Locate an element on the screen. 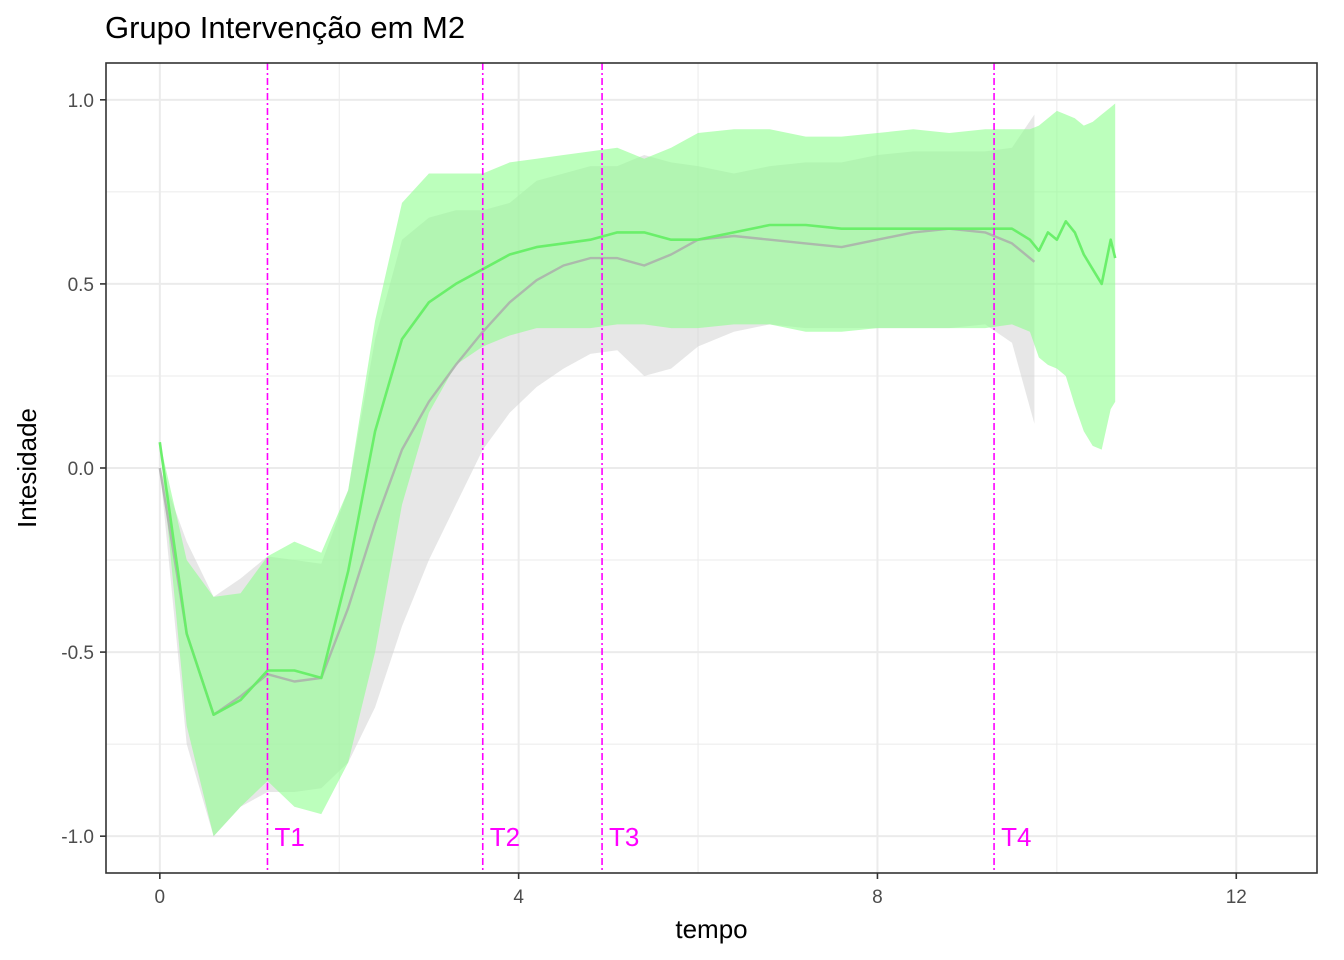  x-tick-label: 0 is located at coordinates (160, 897).